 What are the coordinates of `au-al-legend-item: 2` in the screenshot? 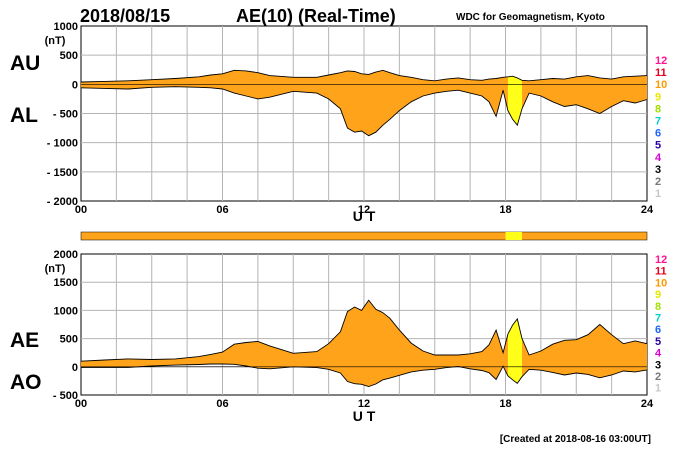 It's located at (658, 182).